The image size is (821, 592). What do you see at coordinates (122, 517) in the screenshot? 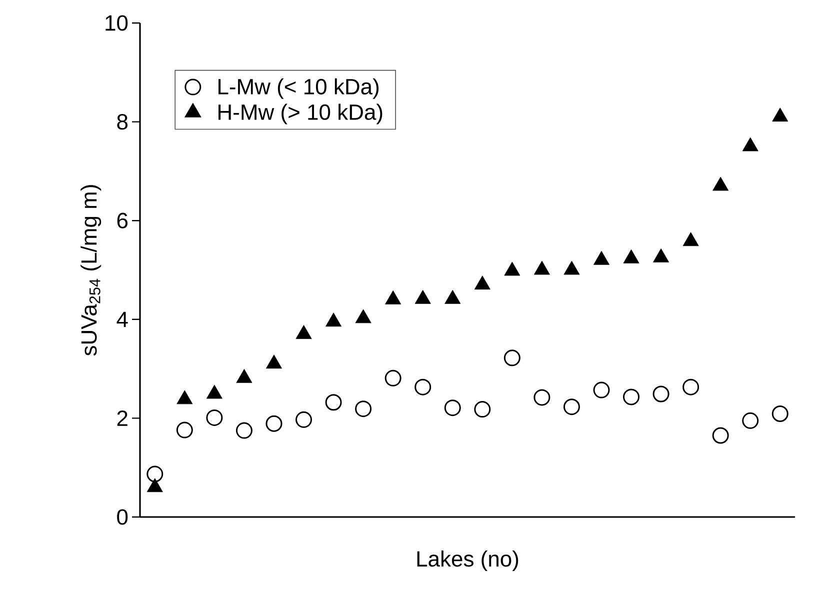
I see `y-tick-label: 0` at bounding box center [122, 517].